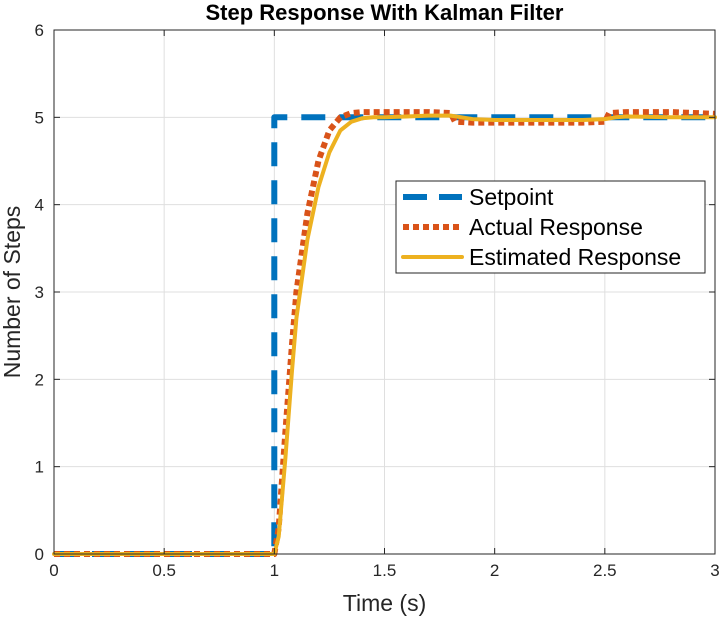  Describe the element at coordinates (384, 603) in the screenshot. I see `x-axis-label: Time (s)` at that location.